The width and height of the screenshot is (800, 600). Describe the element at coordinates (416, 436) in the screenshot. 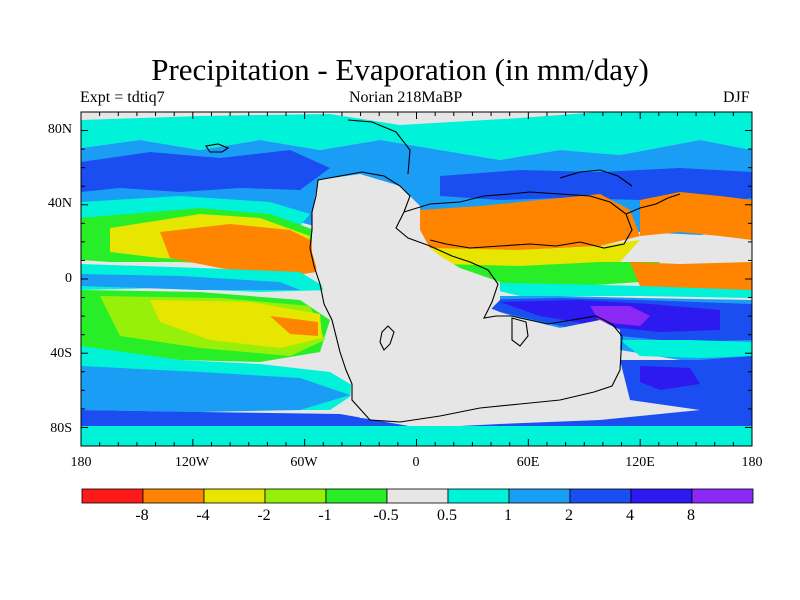

I see `antarctic-cyan-region` at that location.